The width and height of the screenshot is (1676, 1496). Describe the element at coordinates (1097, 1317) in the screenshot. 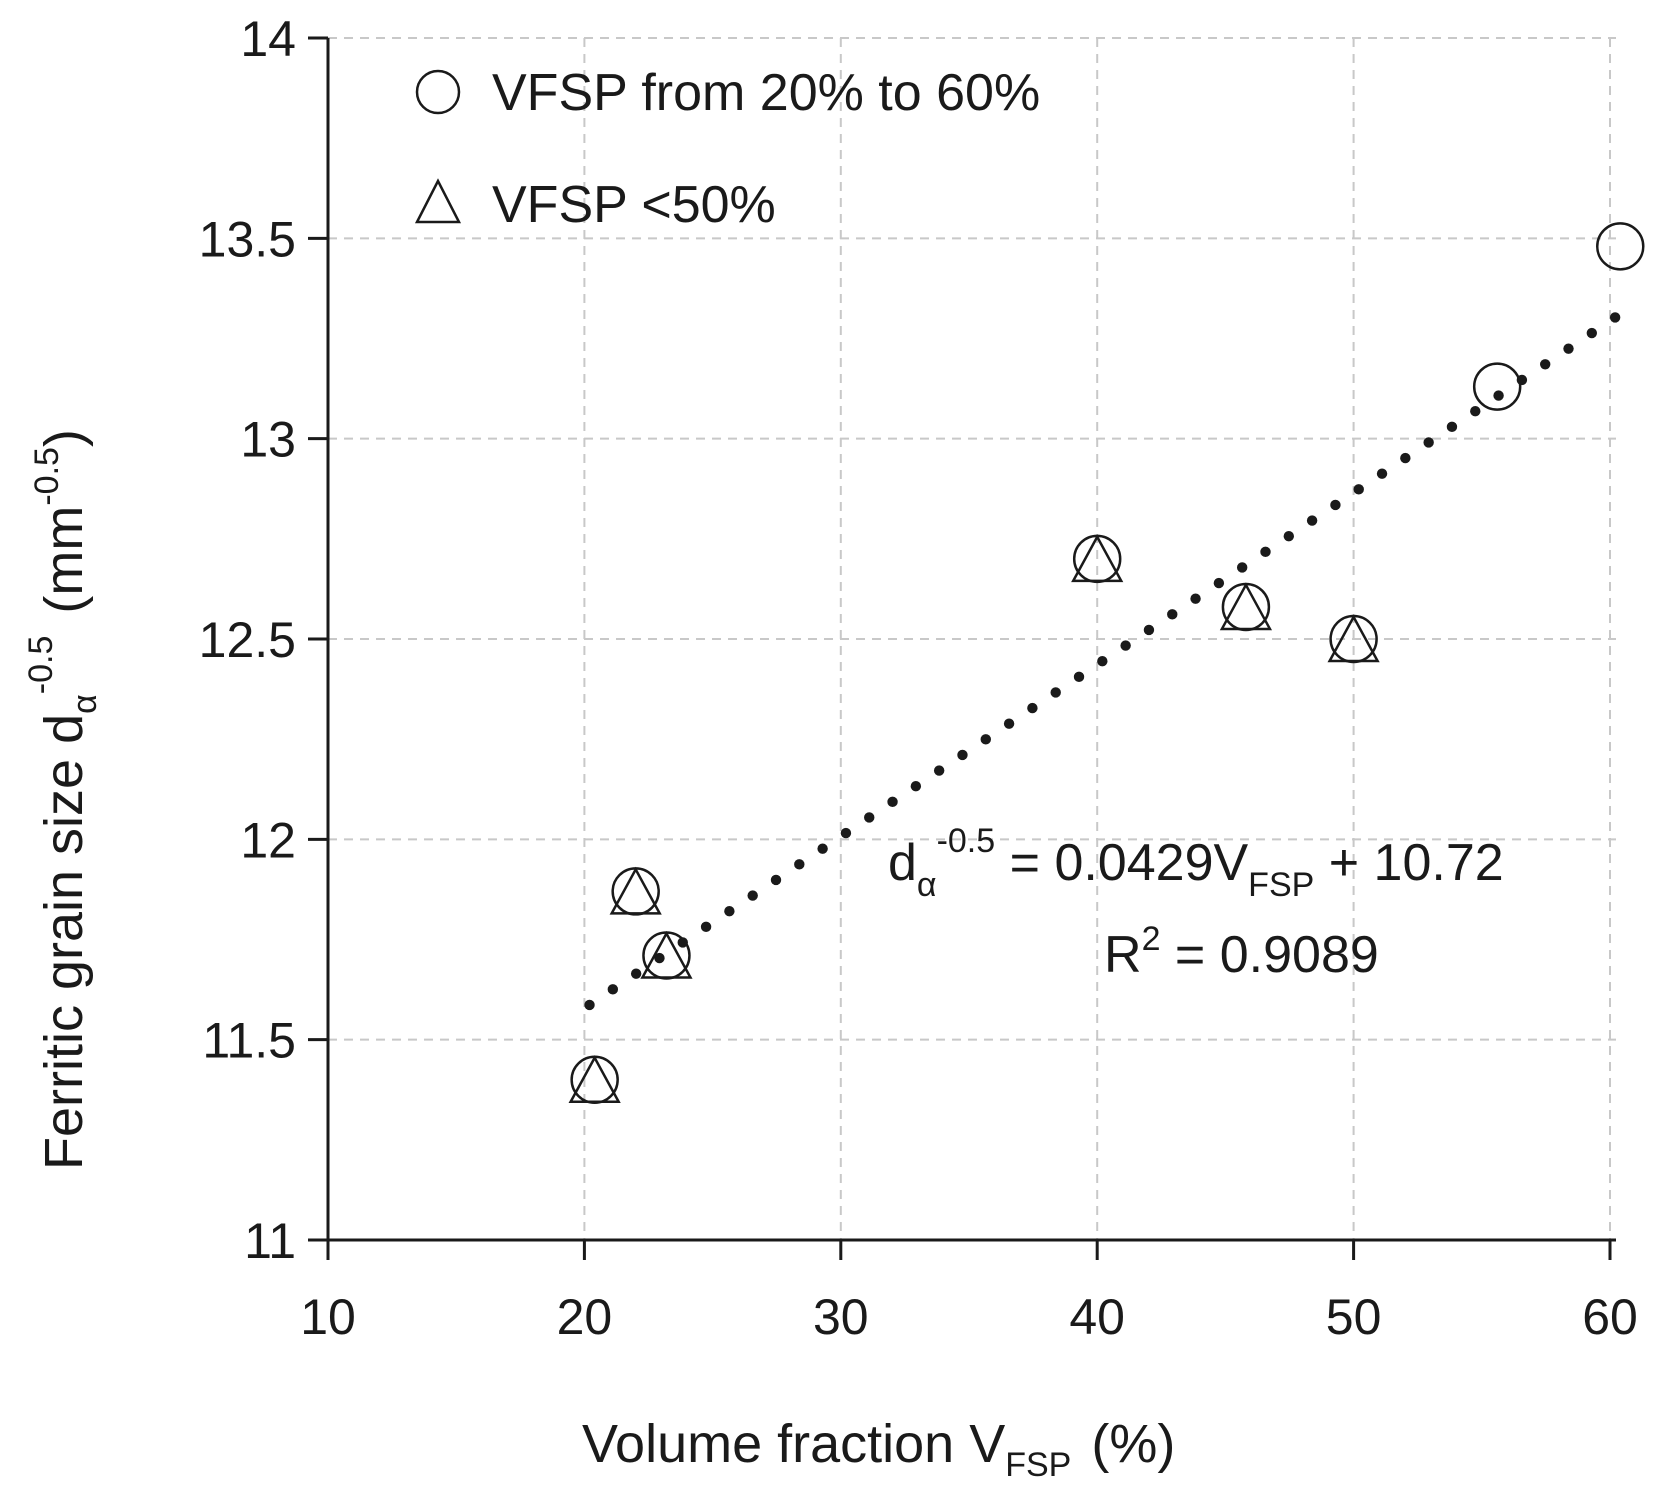

I see `x-tick-label: 40` at that location.